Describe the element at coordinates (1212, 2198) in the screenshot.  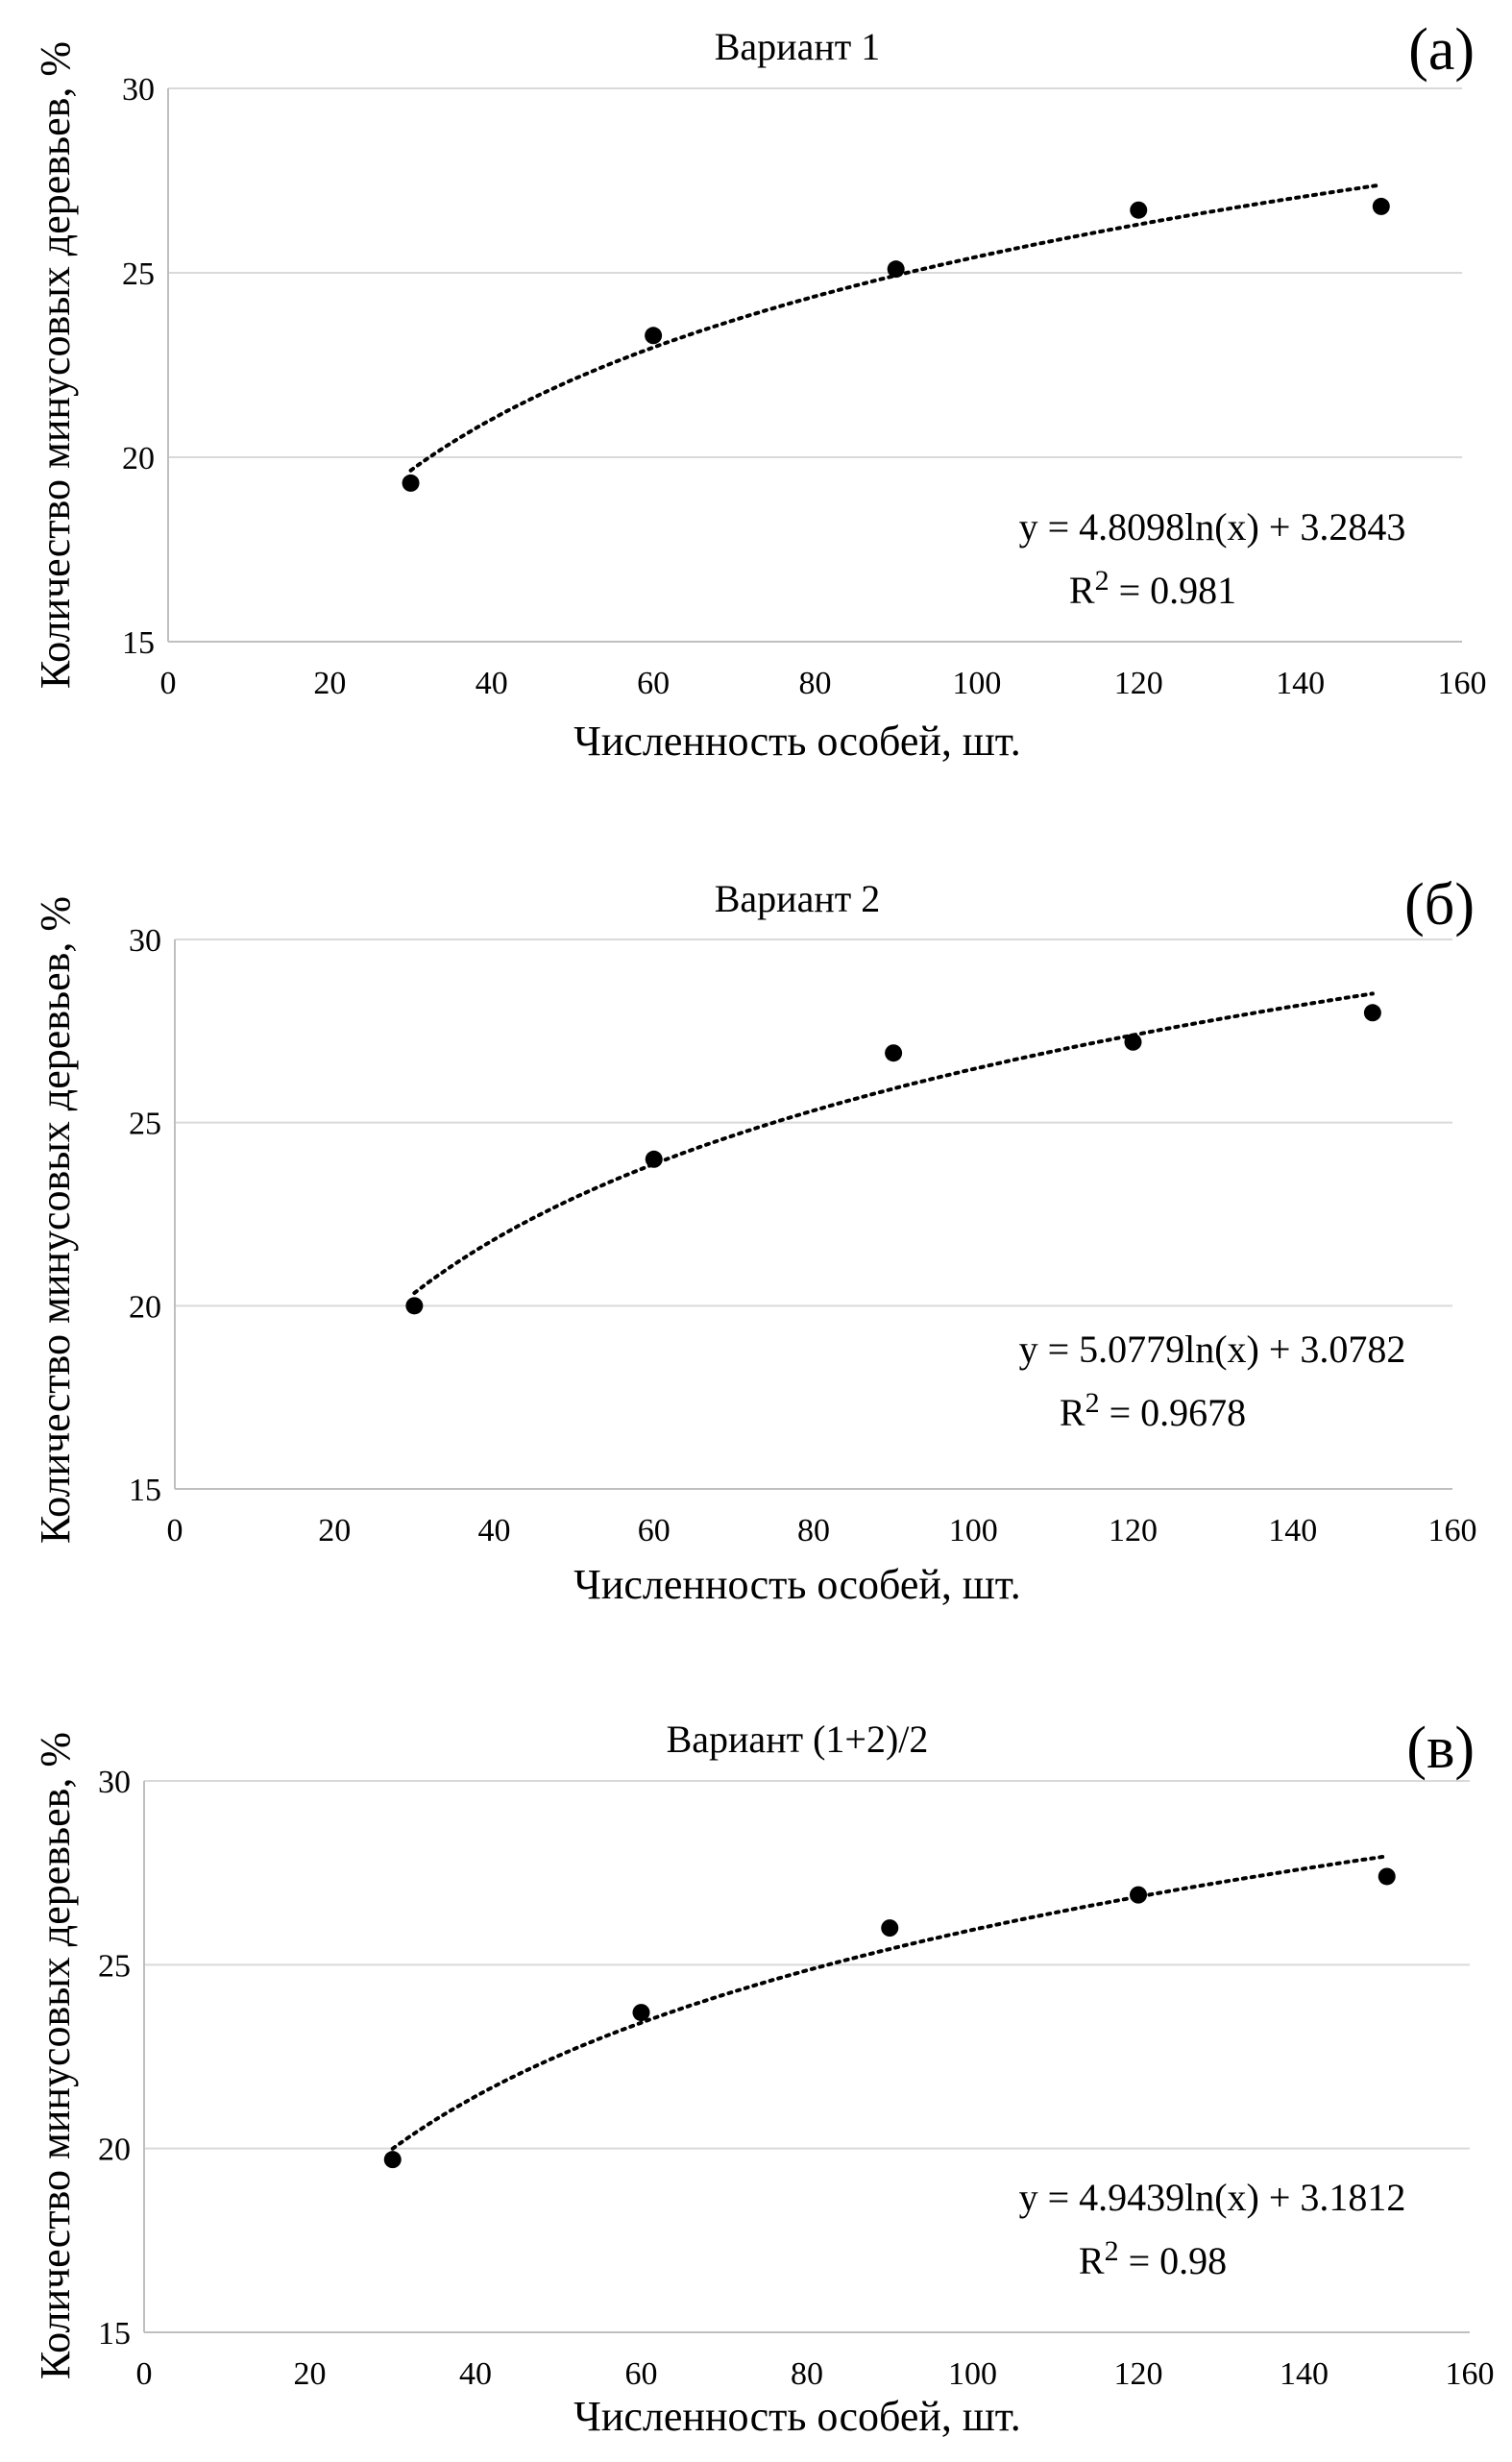
I see `chart-c-equation: y = 4.9439ln(x) + 3.1812` at that location.